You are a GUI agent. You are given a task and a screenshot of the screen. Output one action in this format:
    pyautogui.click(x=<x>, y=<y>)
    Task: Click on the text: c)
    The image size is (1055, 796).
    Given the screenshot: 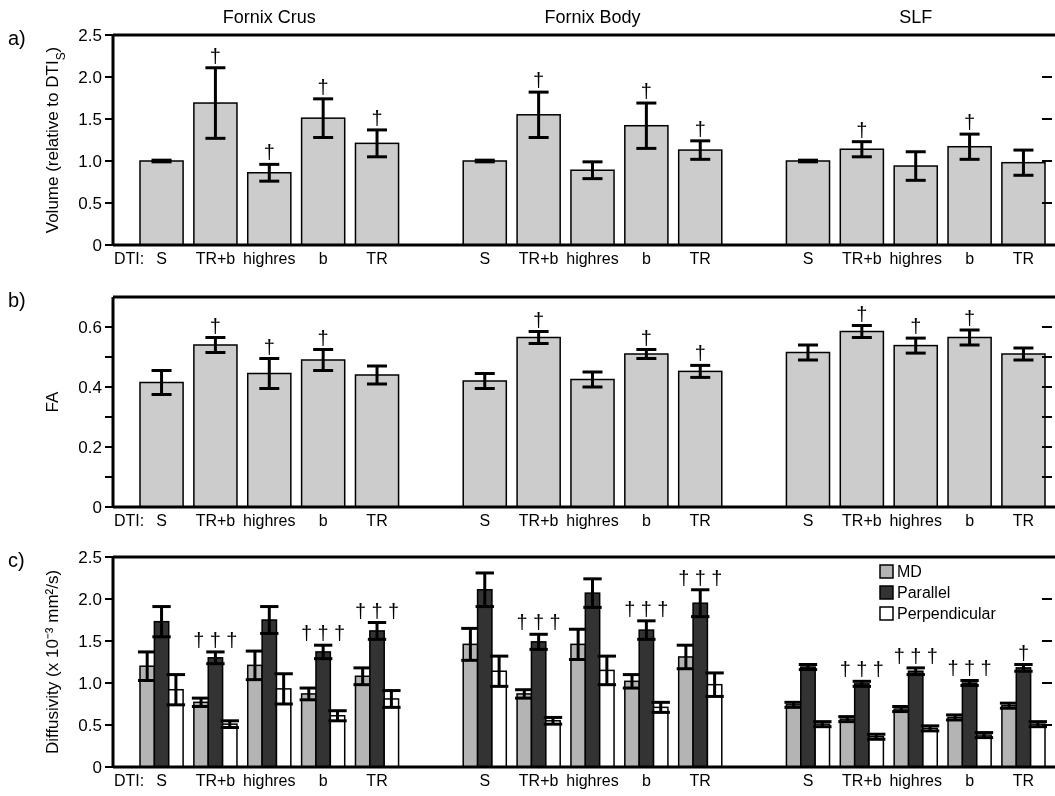 What is the action you would take?
    pyautogui.click(x=16, y=560)
    